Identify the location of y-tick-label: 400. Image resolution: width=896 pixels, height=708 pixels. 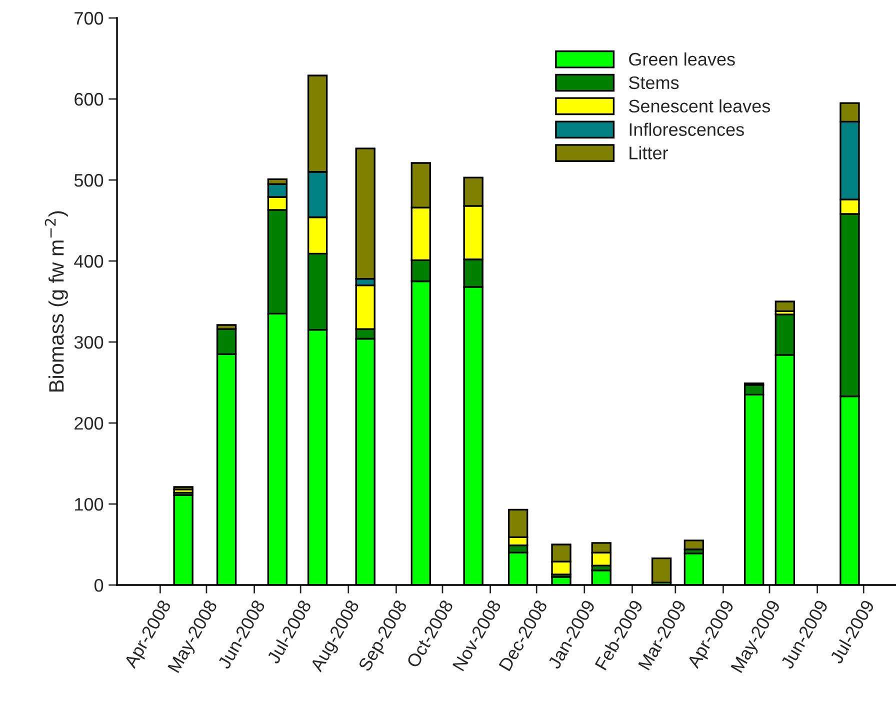
(89, 261).